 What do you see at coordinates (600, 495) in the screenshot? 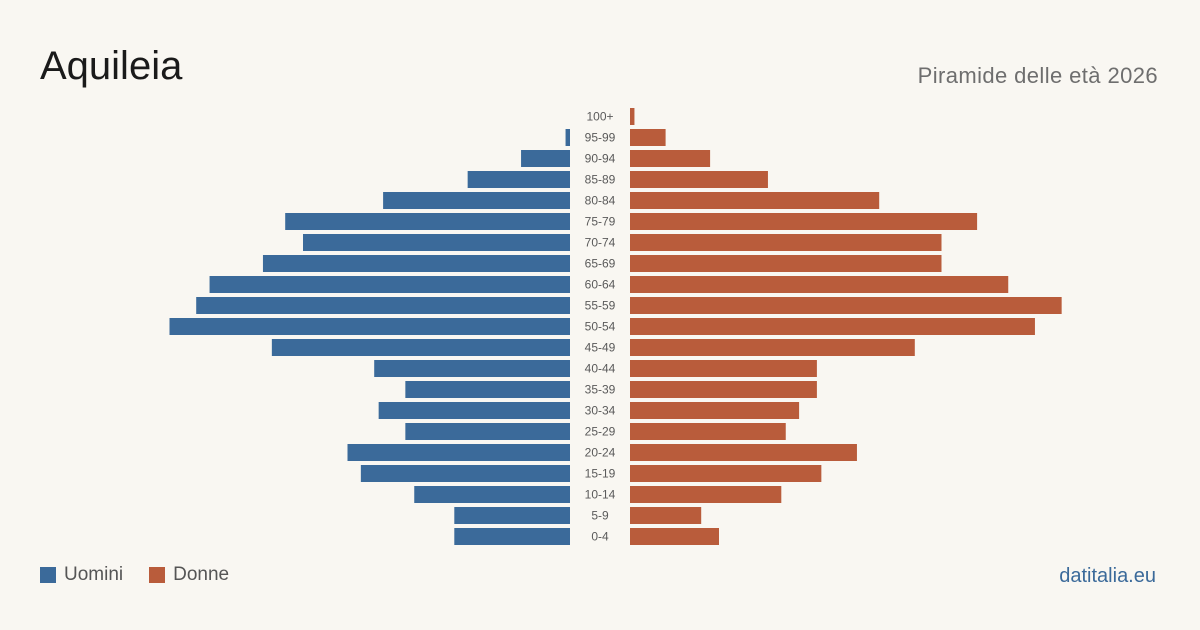
I see `age-label-10-14: 10-14` at bounding box center [600, 495].